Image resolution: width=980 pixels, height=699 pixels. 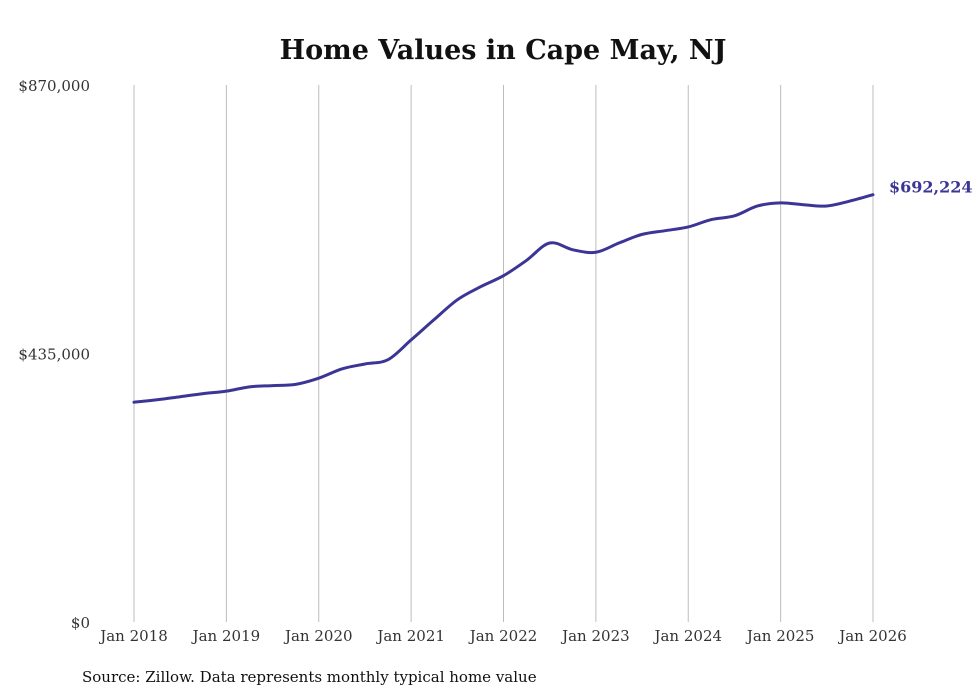 I want to click on x-tick-label: Jan 2018, so click(x=133, y=636).